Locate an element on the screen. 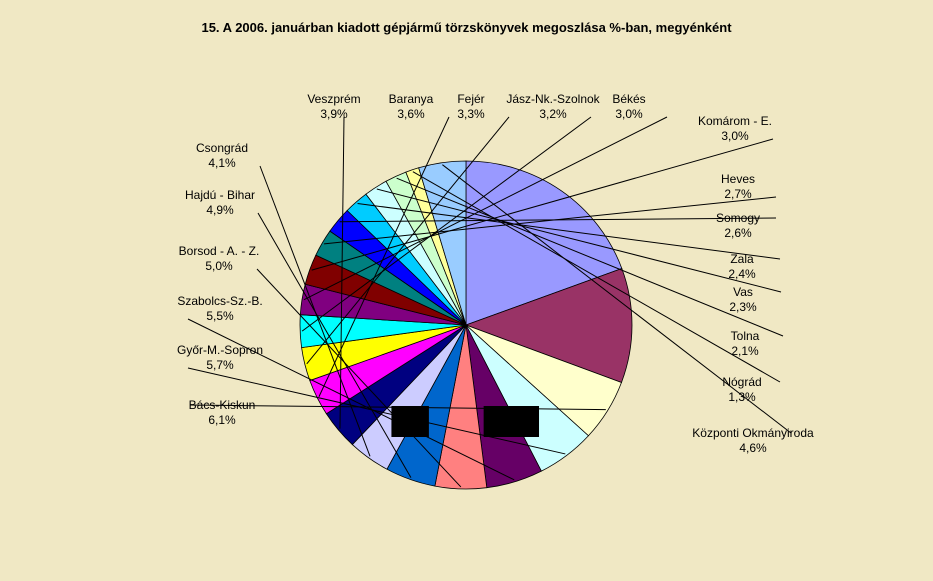  slice-value-label: 2,4% is located at coordinates (742, 274).